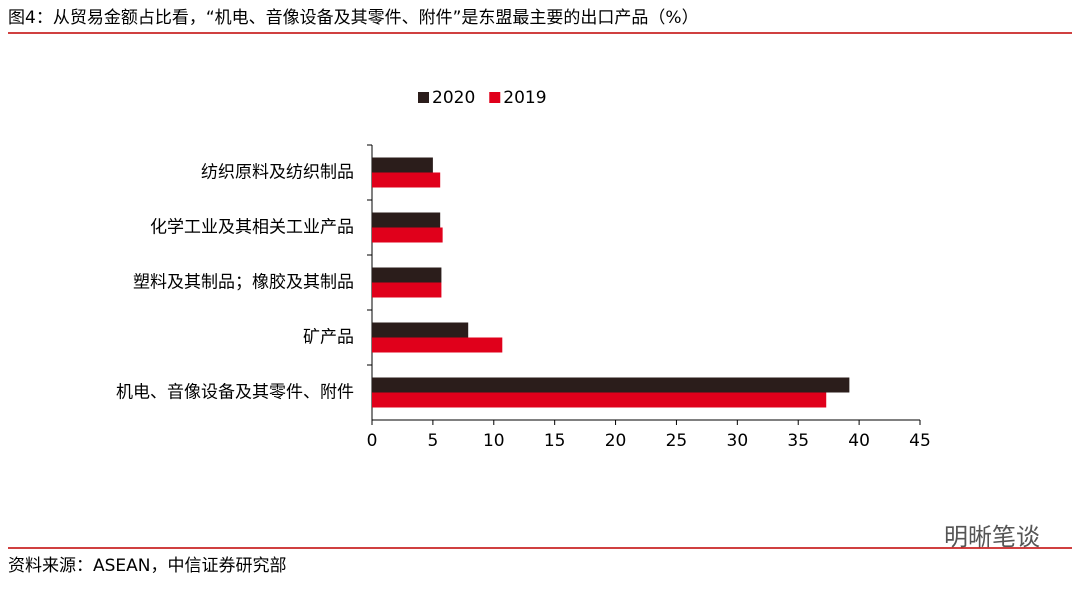  What do you see at coordinates (920, 441) in the screenshot?
I see `x-tick-label: 45` at bounding box center [920, 441].